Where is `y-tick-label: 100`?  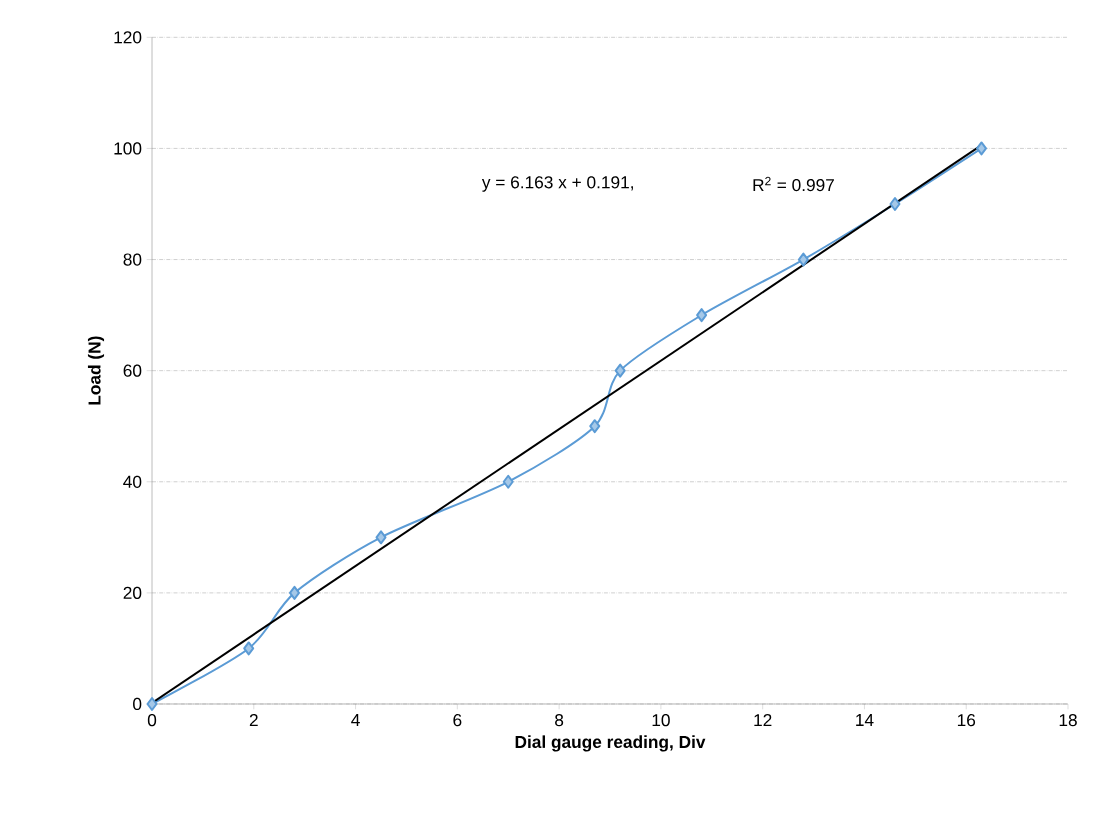
y-tick-label: 100 is located at coordinates (128, 148).